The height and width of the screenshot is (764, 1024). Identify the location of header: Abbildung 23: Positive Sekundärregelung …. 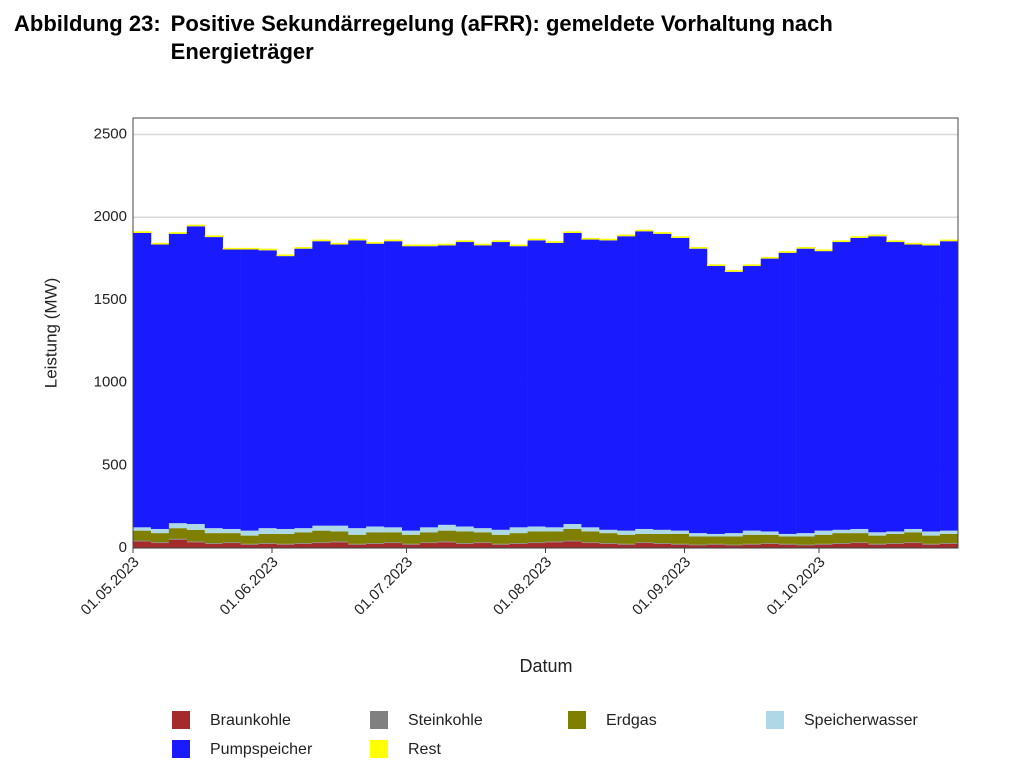
(487, 38).